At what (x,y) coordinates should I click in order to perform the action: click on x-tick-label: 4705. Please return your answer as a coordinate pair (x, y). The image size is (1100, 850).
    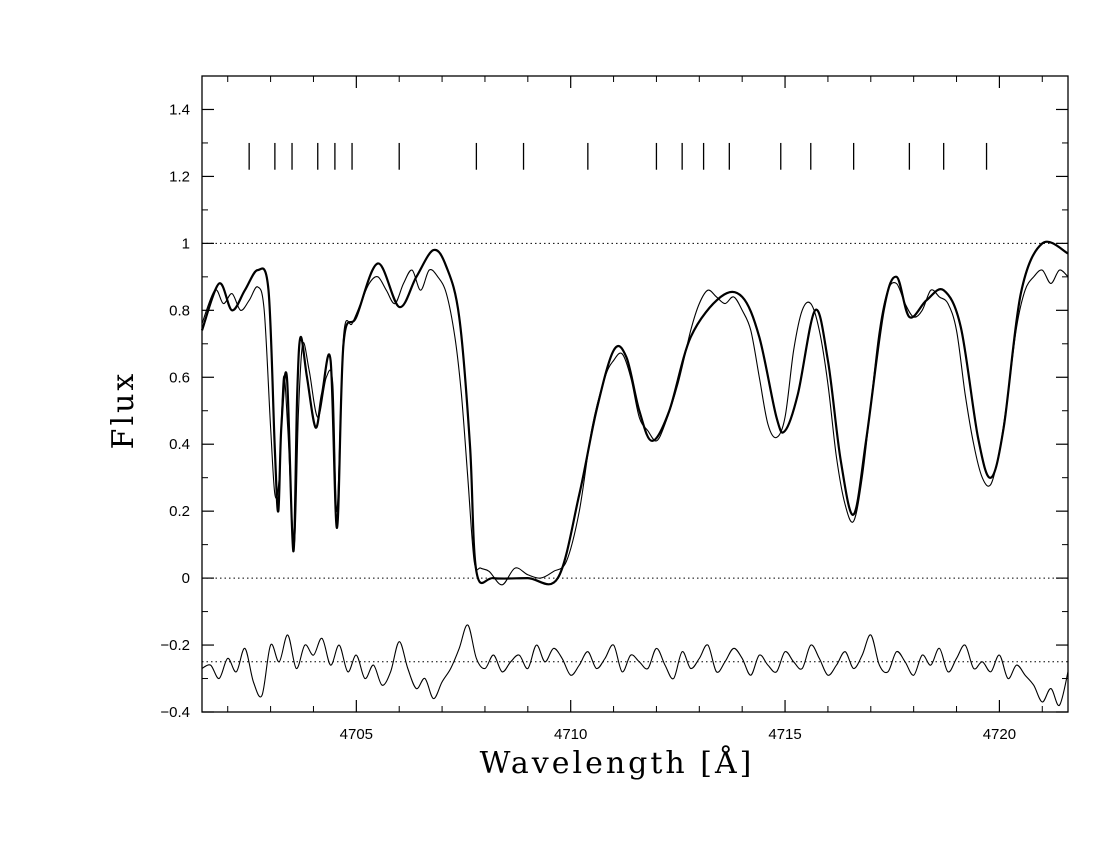
    Looking at the image, I should click on (356, 734).